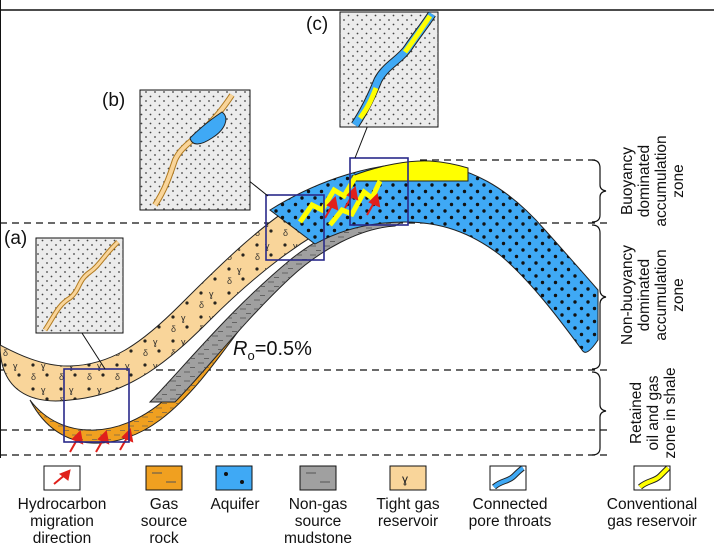 The height and width of the screenshot is (554, 714). I want to click on legend-line: gas reservoir, so click(652, 521).